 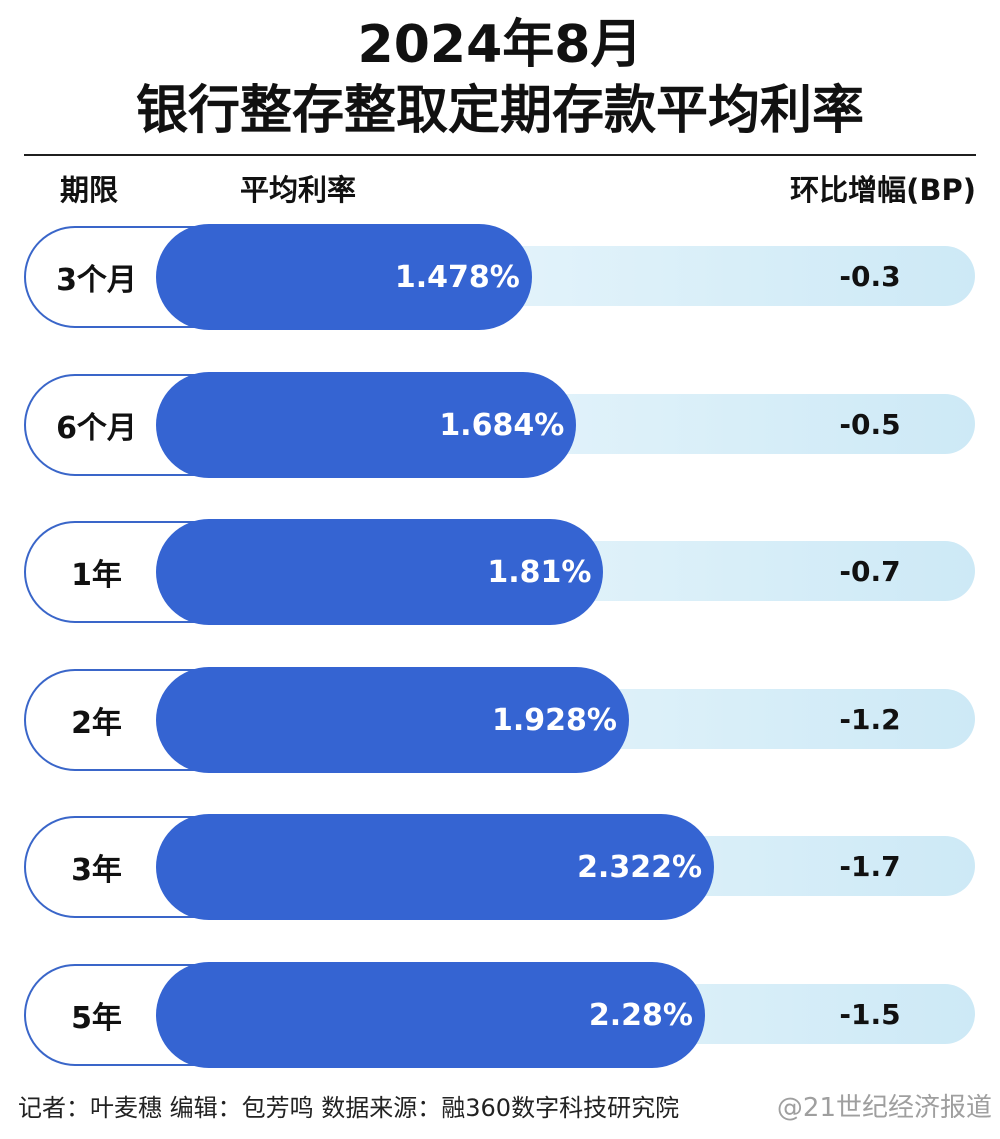 I want to click on term-label: 5年, so click(x=96, y=1018).